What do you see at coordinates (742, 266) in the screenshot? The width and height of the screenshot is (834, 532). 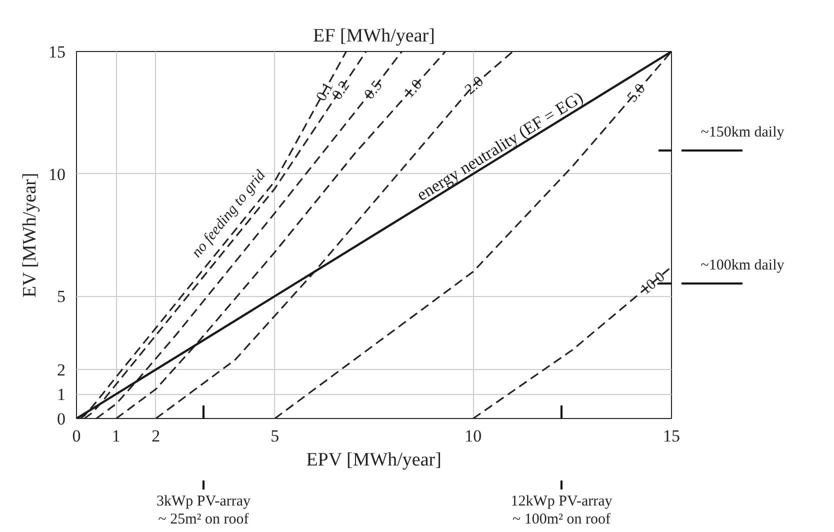 I see `text: ~100km daily` at bounding box center [742, 266].